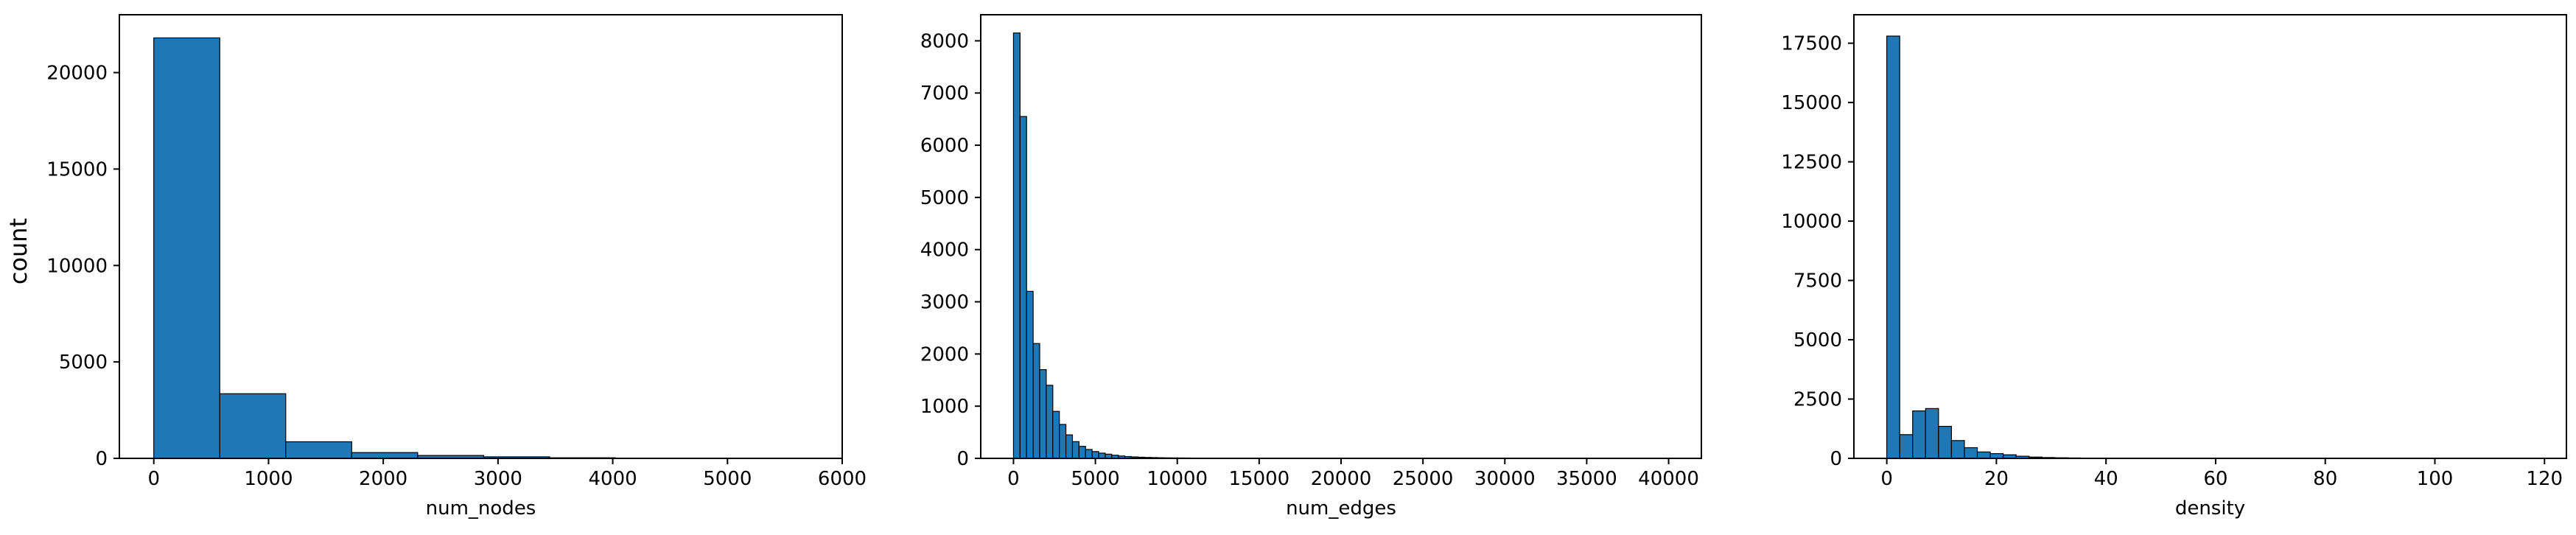 The width and height of the screenshot is (2576, 535). What do you see at coordinates (1259, 479) in the screenshot?
I see `x-tick-label: 15000` at bounding box center [1259, 479].